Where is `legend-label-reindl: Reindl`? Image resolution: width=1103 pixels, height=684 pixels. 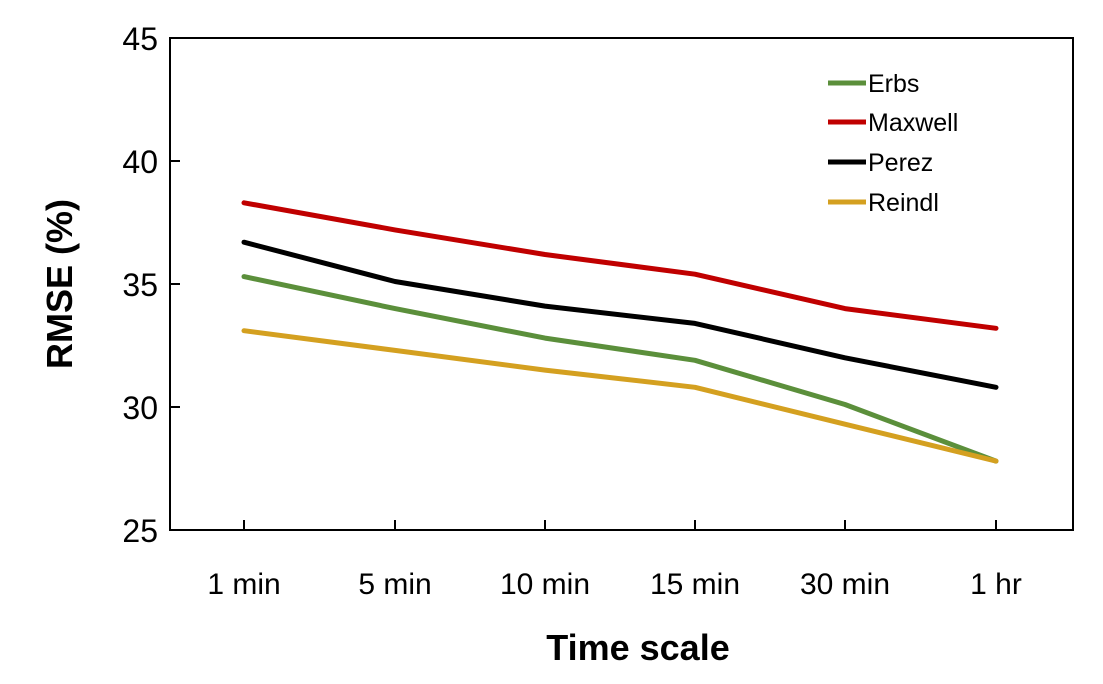
legend-label-reindl: Reindl is located at coordinates (903, 203).